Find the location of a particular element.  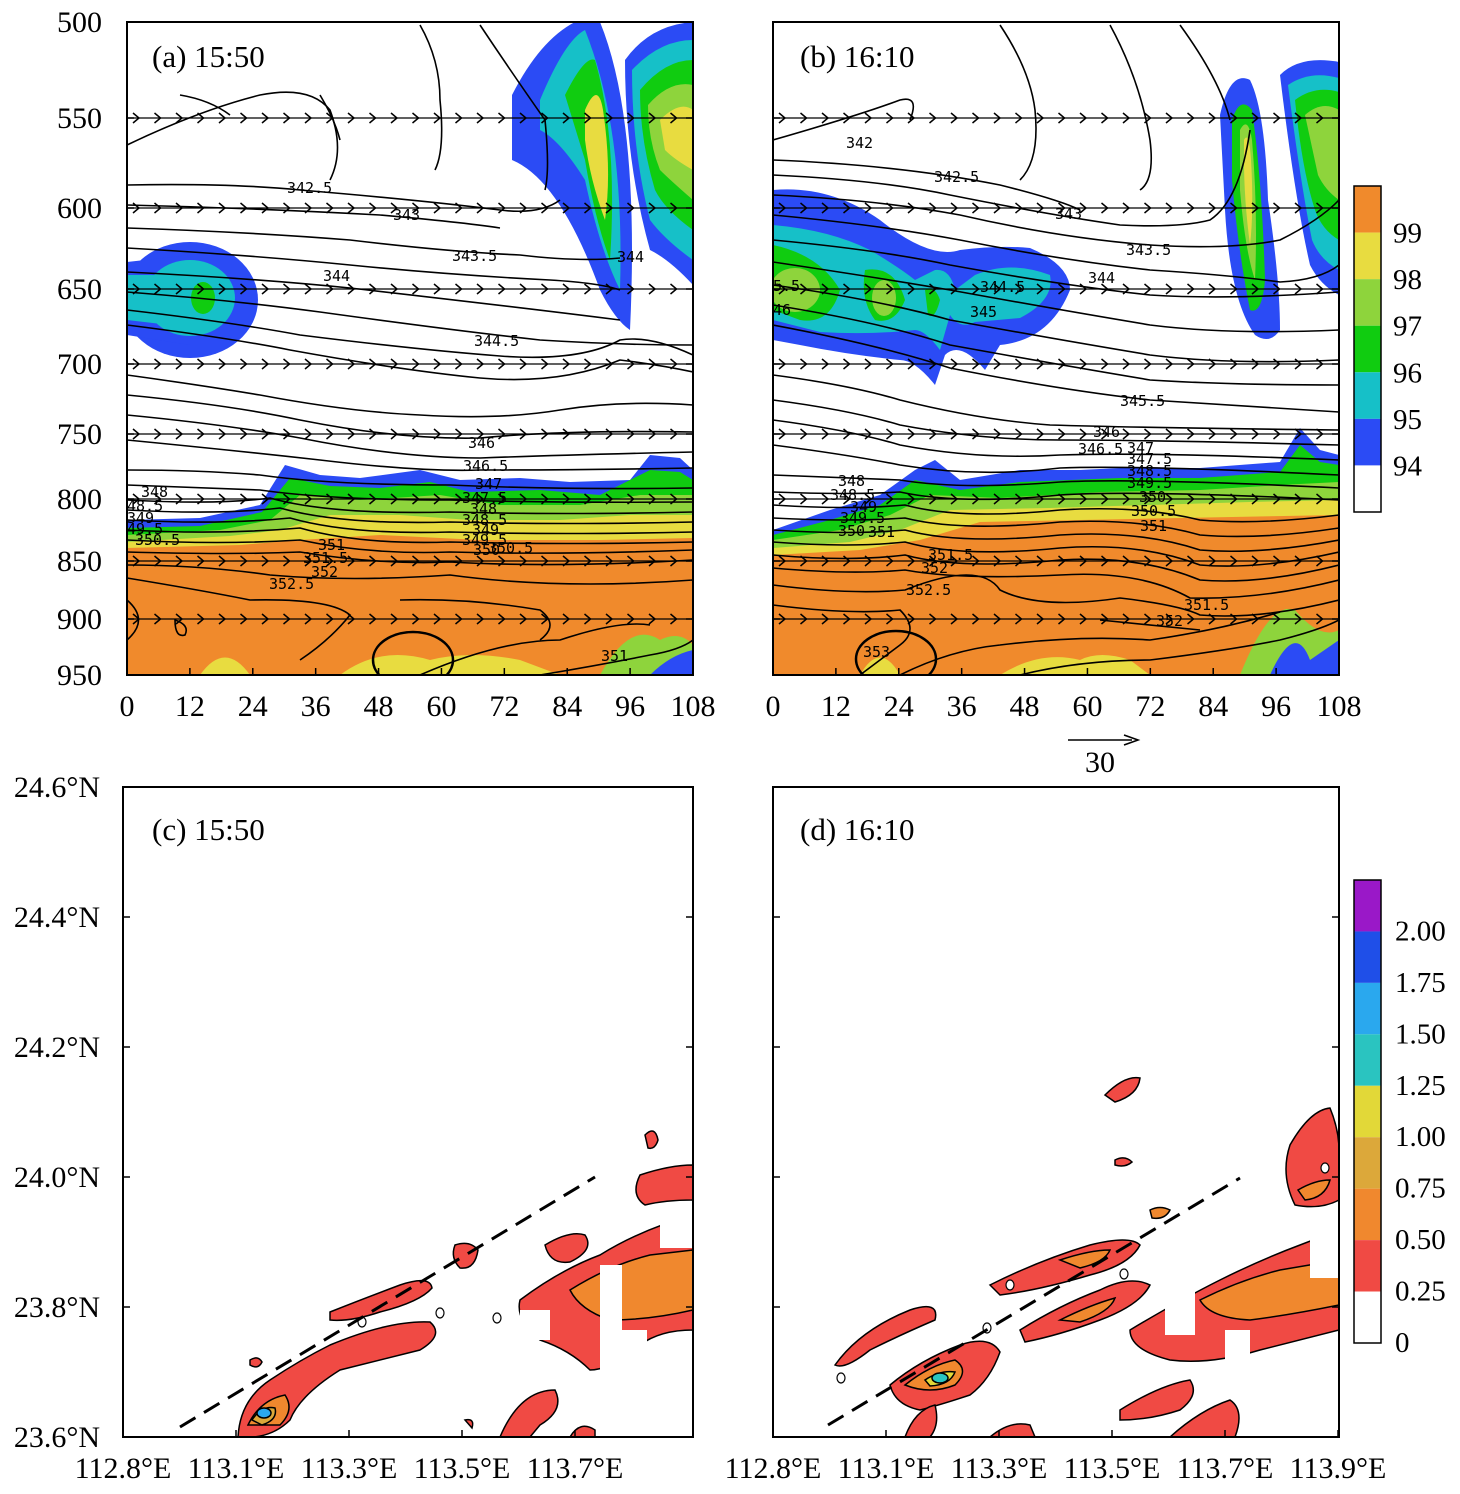

blob-d8 is located at coordinates (1124, 1162).